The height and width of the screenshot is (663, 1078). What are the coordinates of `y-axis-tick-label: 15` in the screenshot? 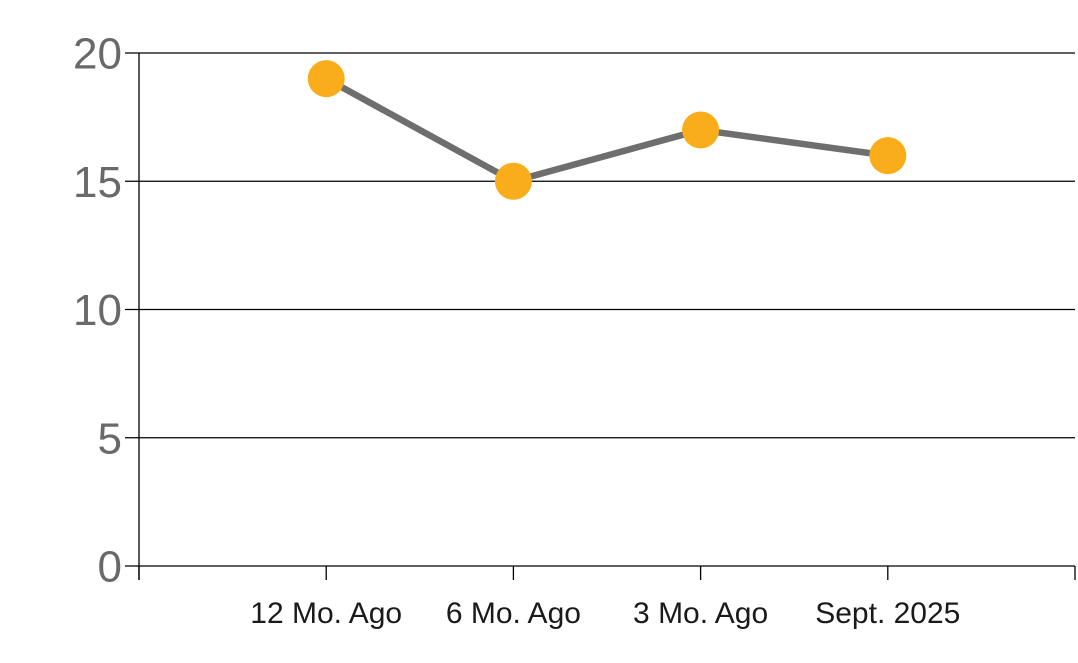 It's located at (97, 182).